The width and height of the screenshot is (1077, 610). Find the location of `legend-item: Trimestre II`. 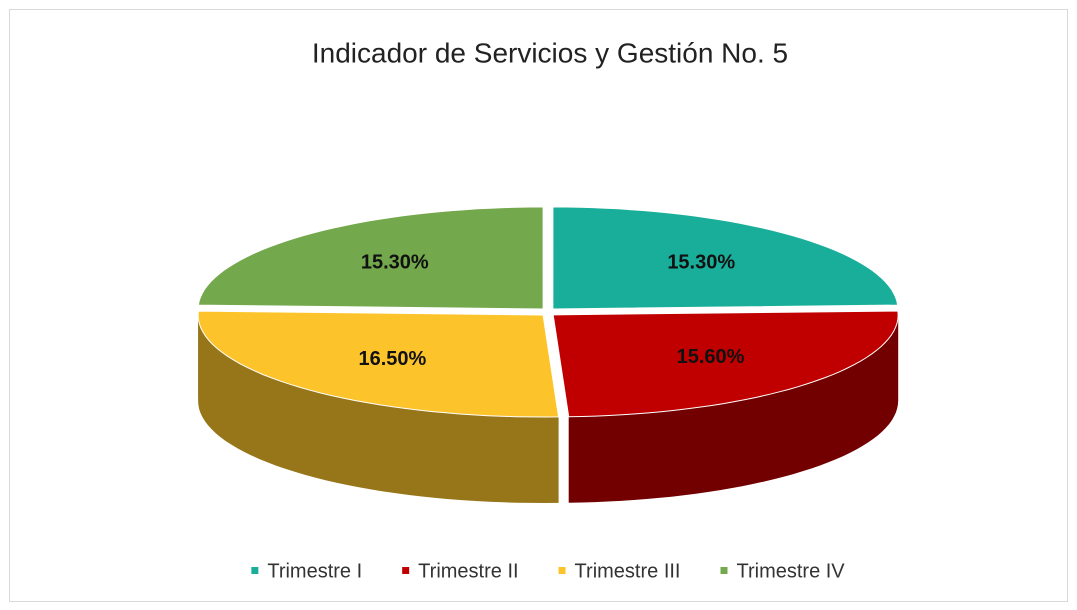

legend-item: Trimestre II is located at coordinates (460, 571).